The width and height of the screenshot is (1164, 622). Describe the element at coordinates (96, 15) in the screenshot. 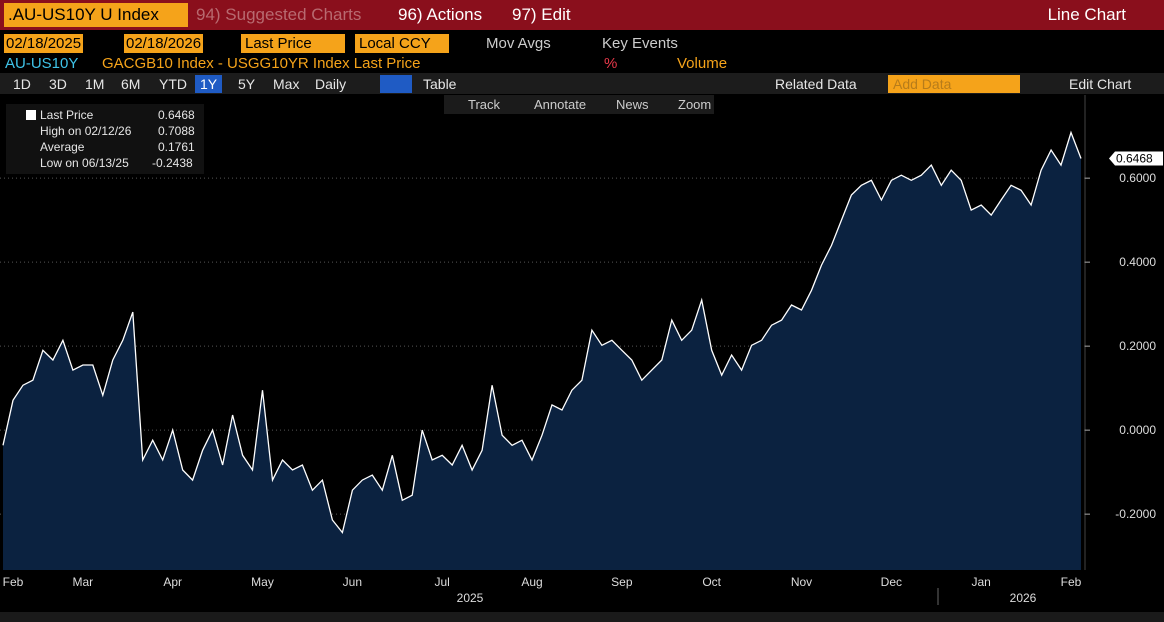

I see `security-field: .AU-US10Y U Index` at that location.